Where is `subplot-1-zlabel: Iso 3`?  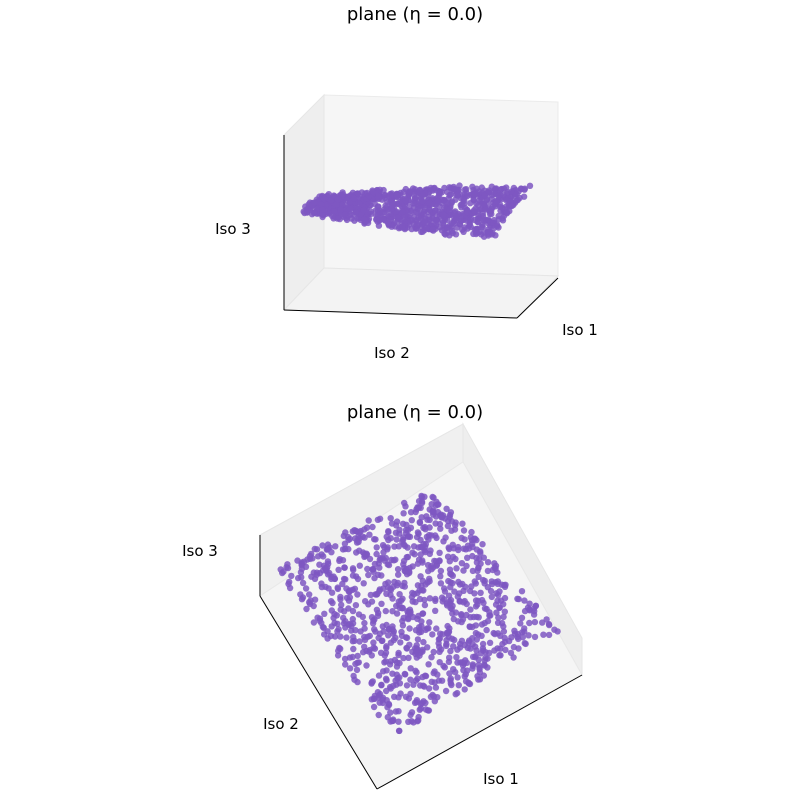
subplot-1-zlabel: Iso 3 is located at coordinates (233, 229).